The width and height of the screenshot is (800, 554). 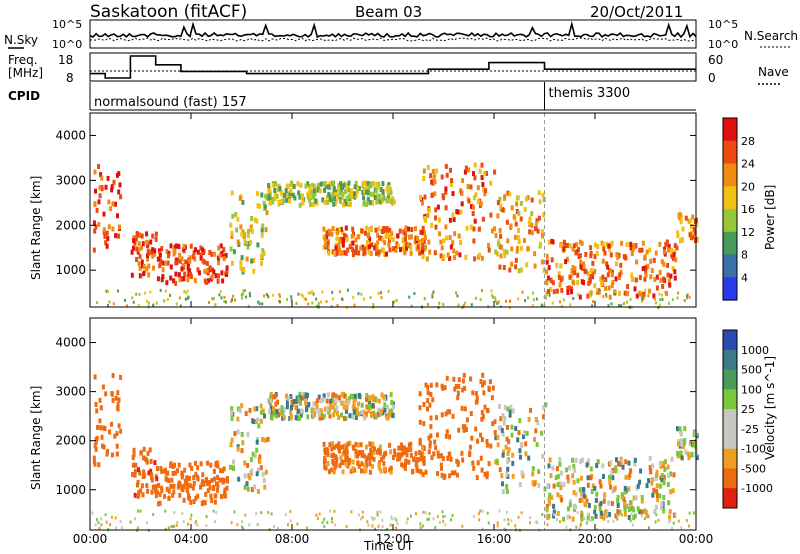 What do you see at coordinates (67, 24) in the screenshot?
I see `noise-left-tick-top: 10^5` at bounding box center [67, 24].